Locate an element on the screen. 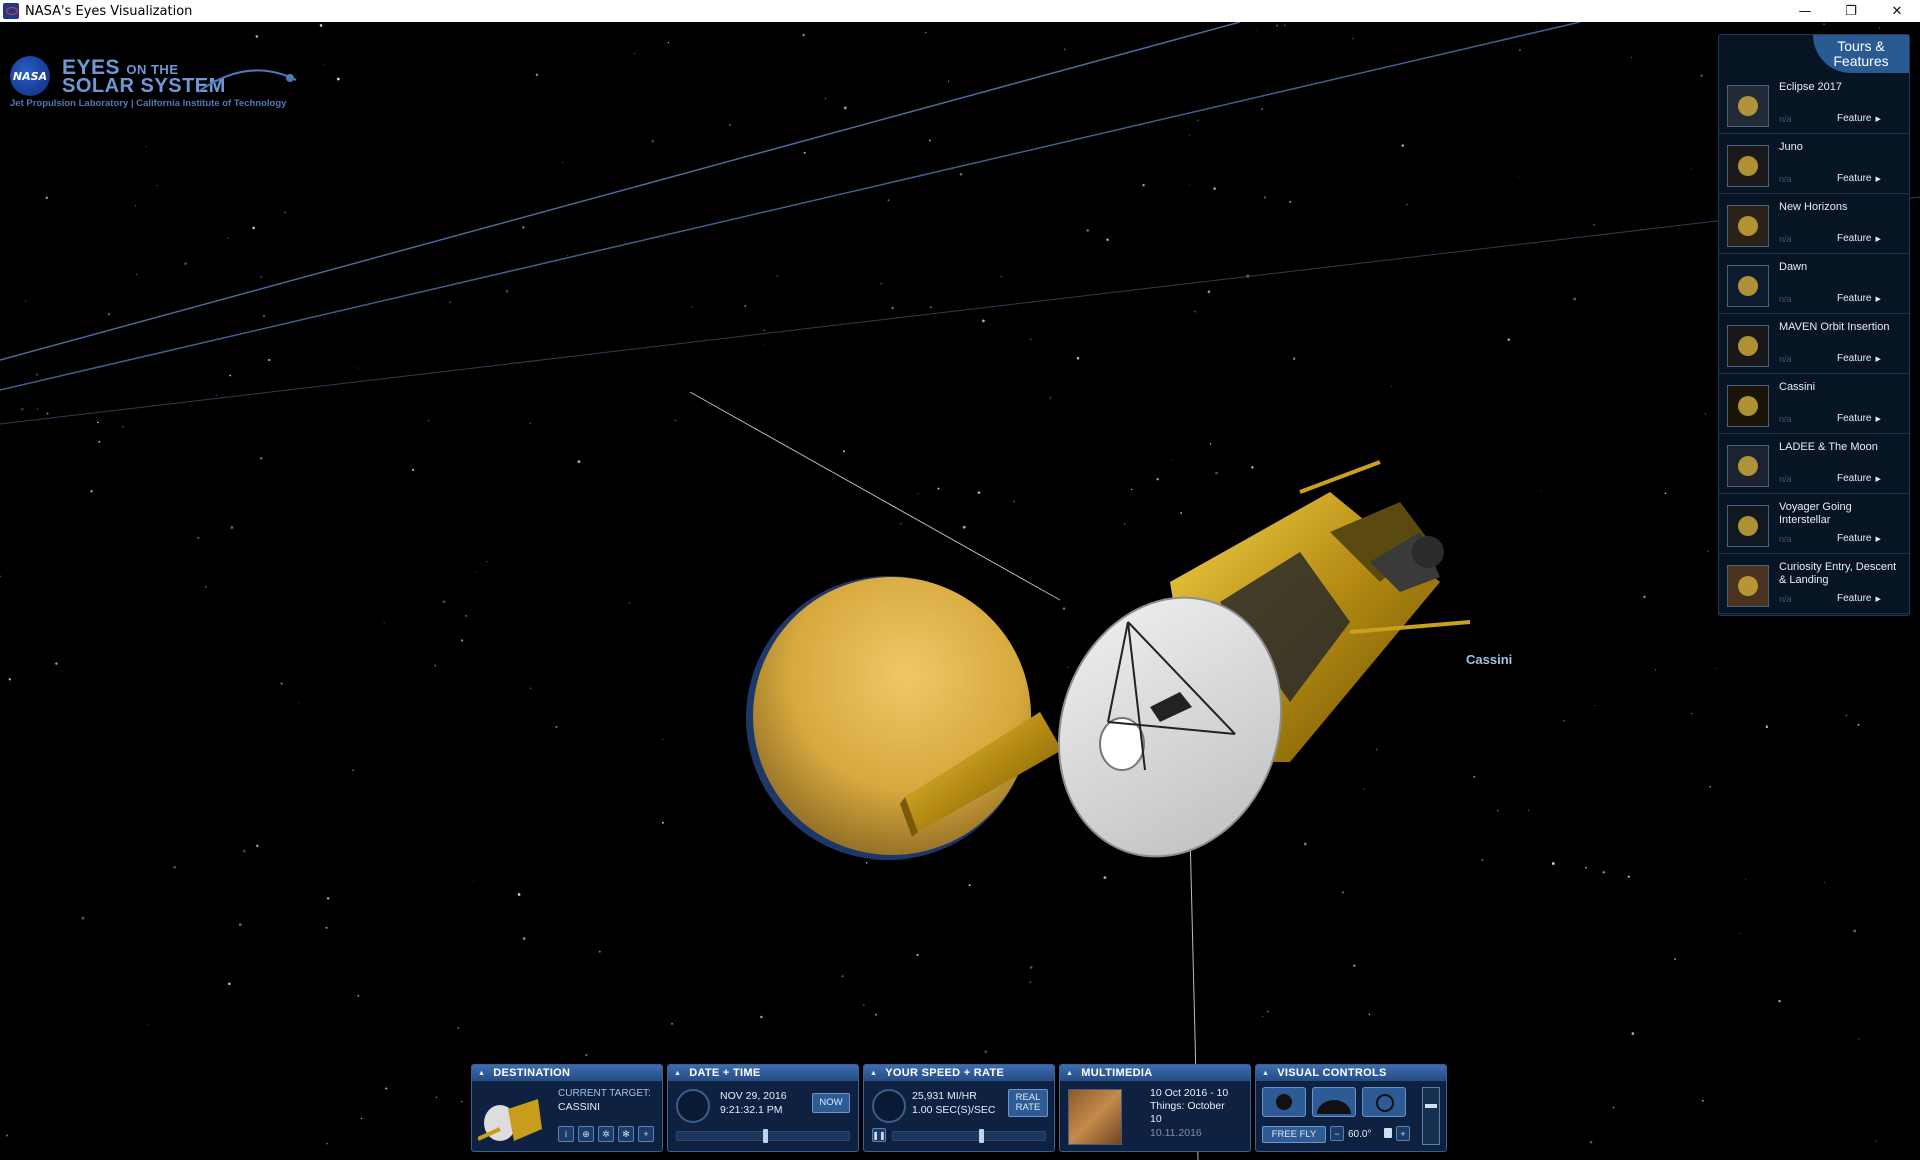 This screenshot has height=1160, width=1920. moon-eclipse-icon is located at coordinates (1748, 106).